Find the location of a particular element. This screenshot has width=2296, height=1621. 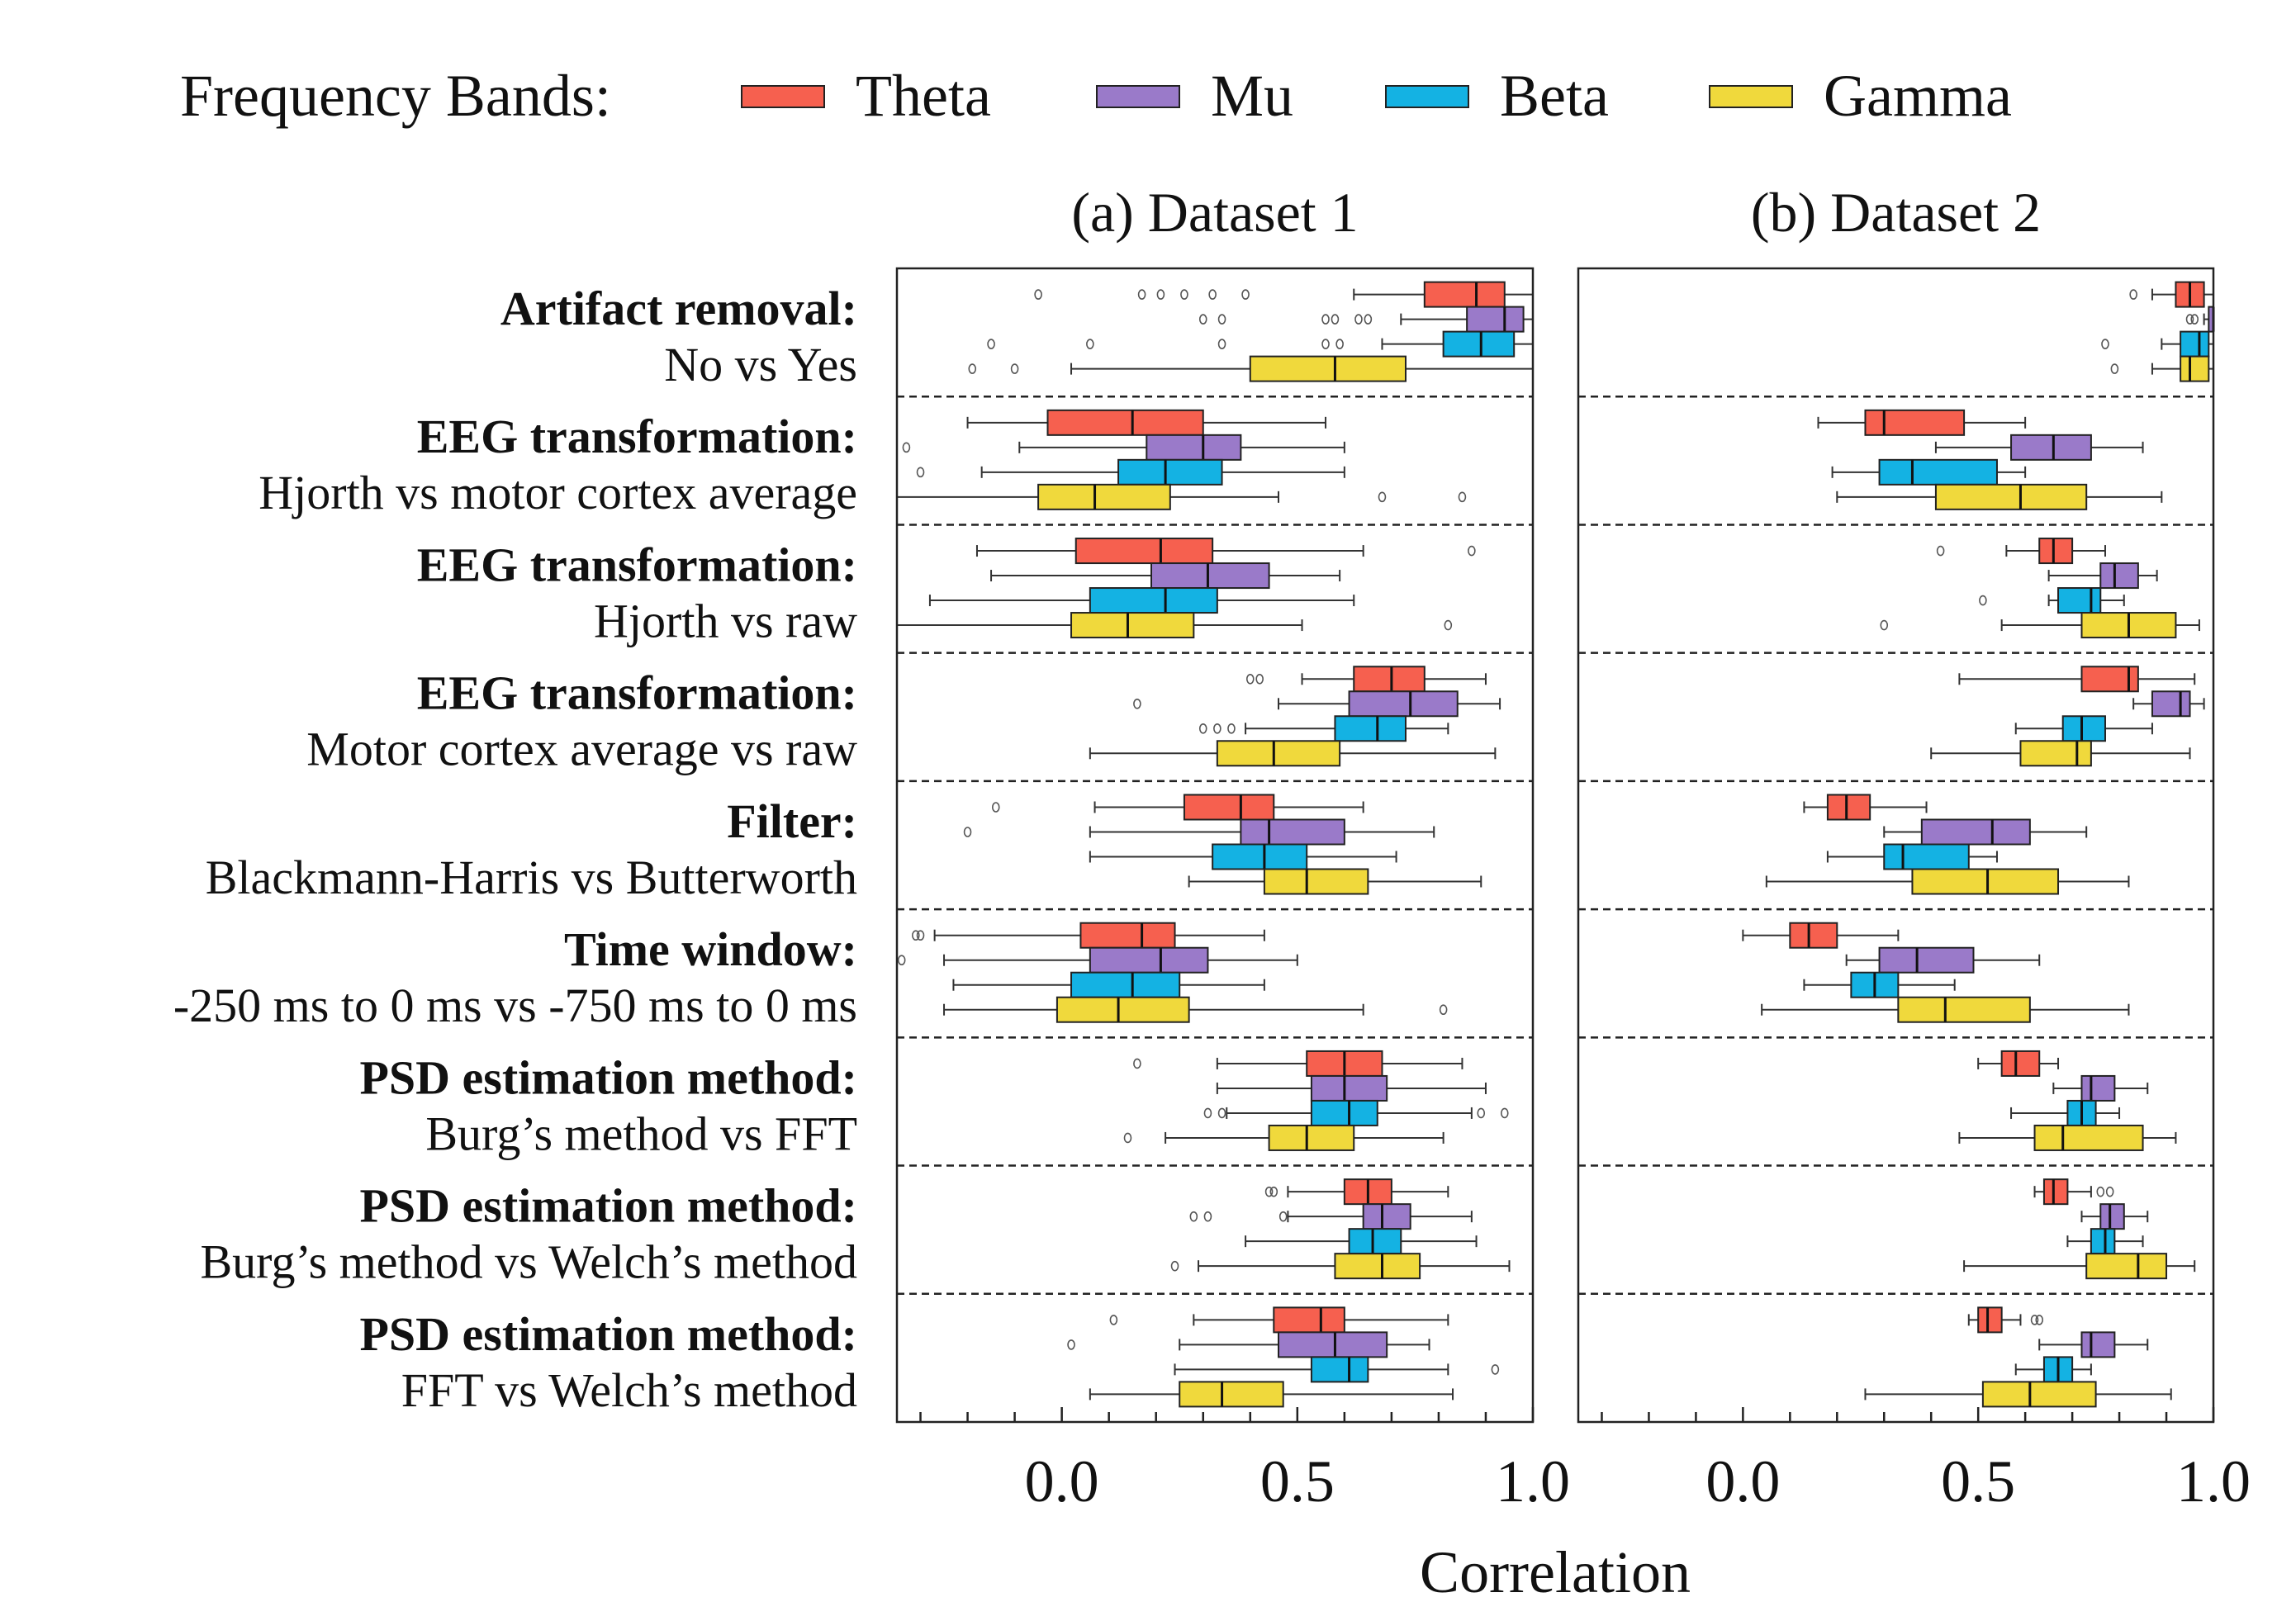

row-label-sub: Blackmann-Harris vs Butterworth is located at coordinates (531, 877).